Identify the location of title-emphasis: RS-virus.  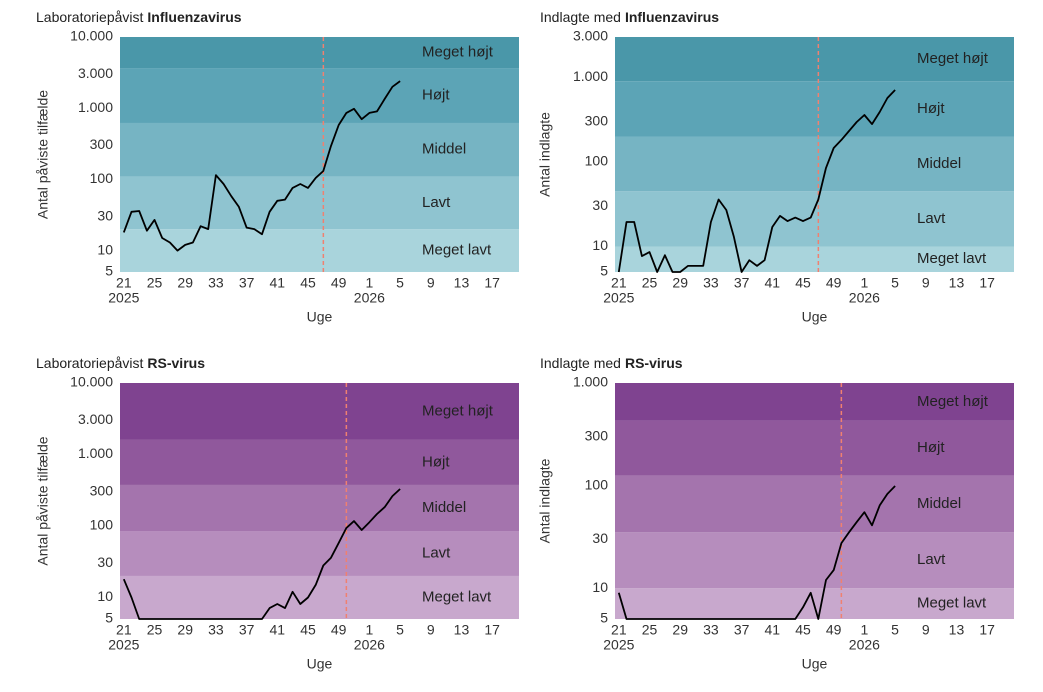
(176, 363).